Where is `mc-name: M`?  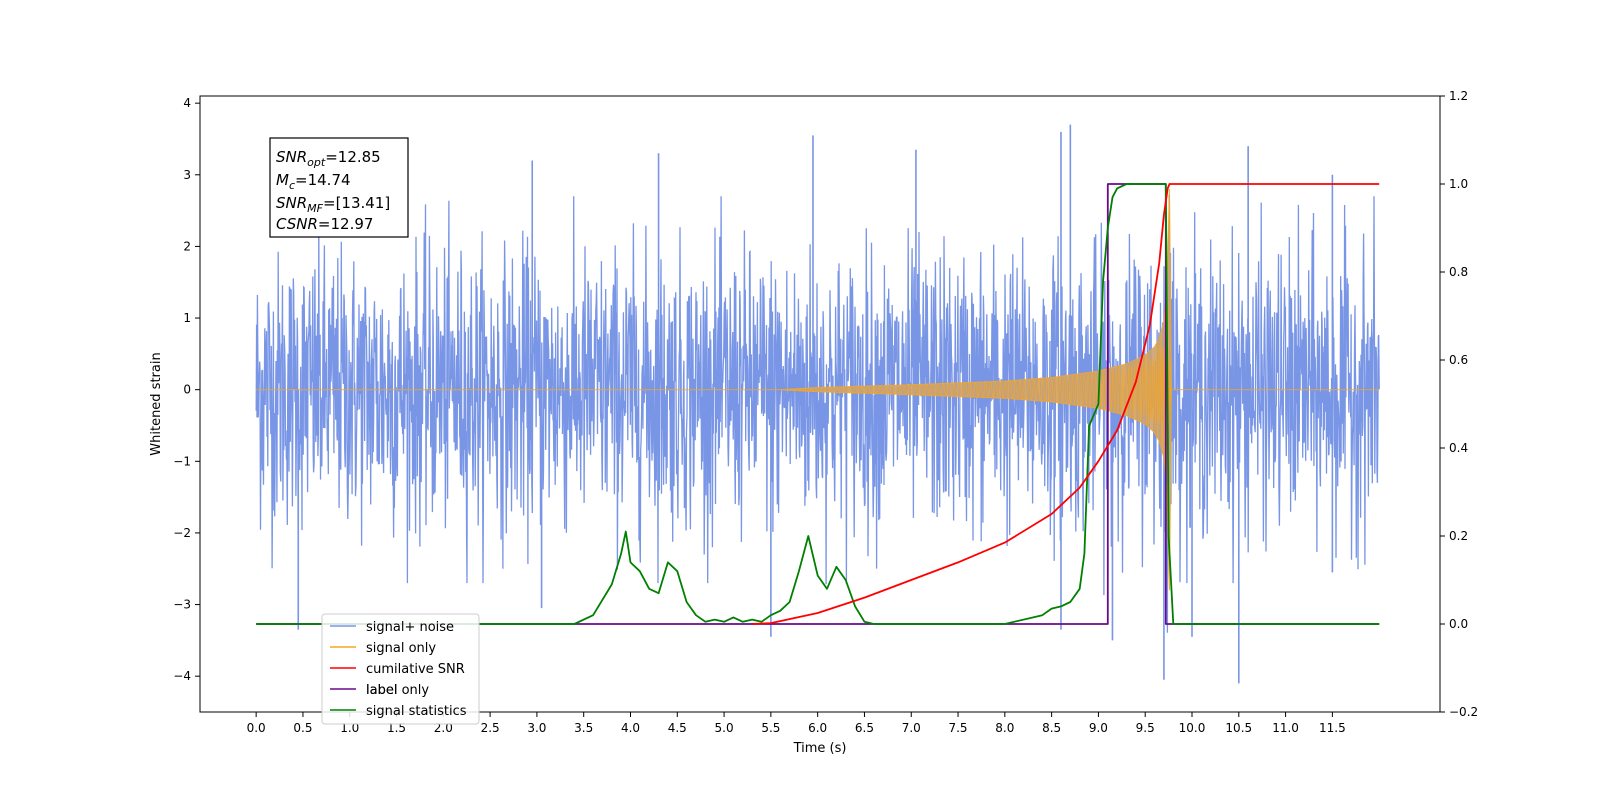 mc-name: M is located at coordinates (282, 180).